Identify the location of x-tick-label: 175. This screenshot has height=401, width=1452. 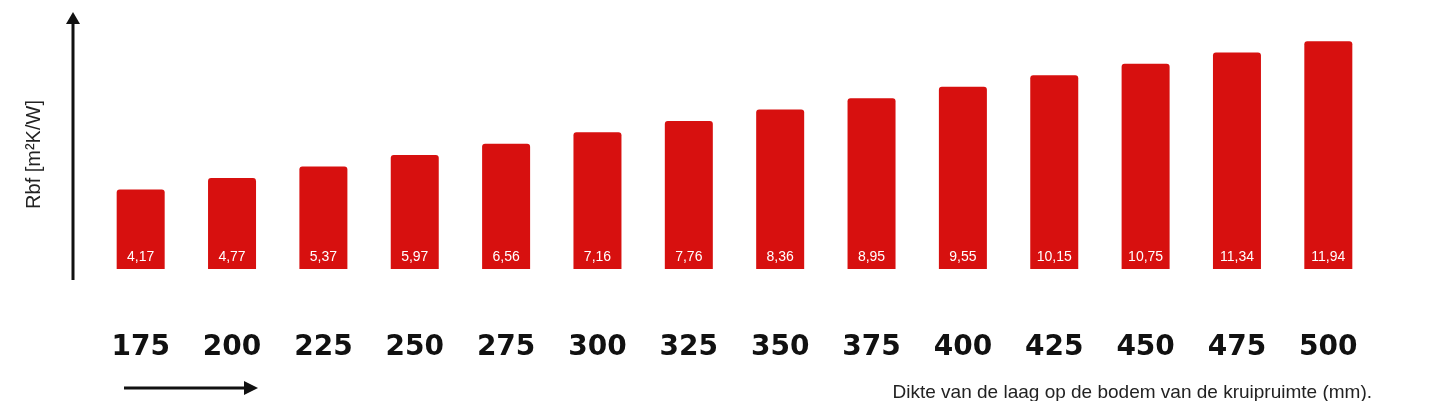
(140, 345).